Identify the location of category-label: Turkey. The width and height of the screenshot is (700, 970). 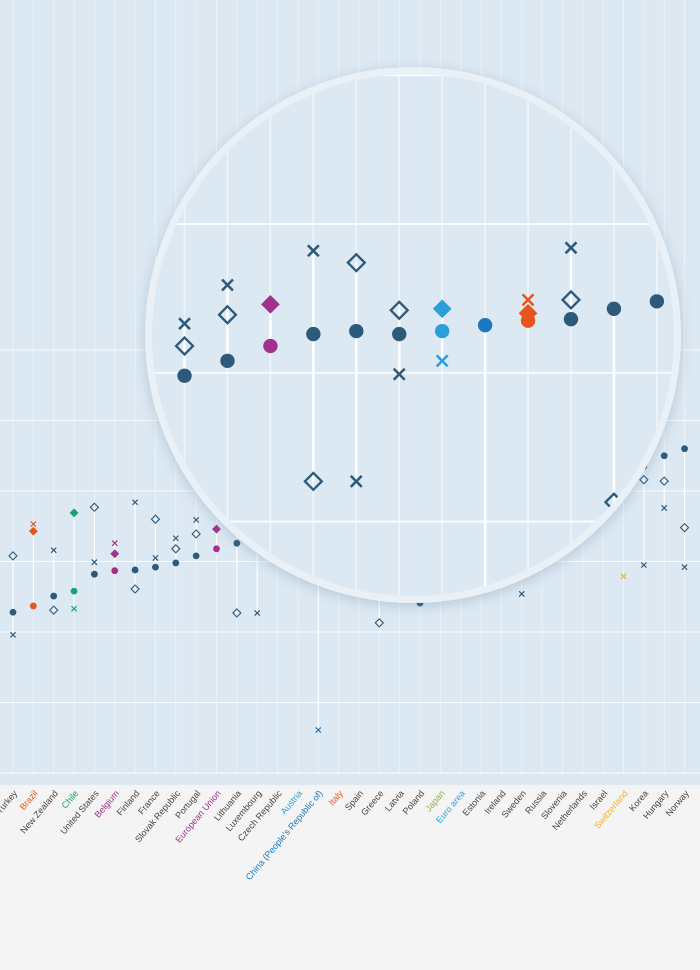
(10, 802).